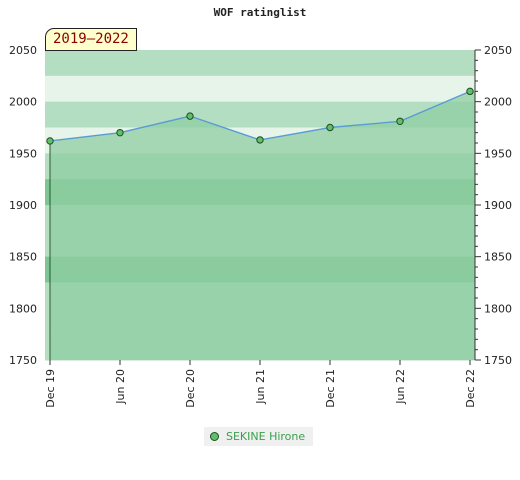 The image size is (520, 480). What do you see at coordinates (266, 436) in the screenshot?
I see `legend-series-label: SEKINE Hirone` at bounding box center [266, 436].